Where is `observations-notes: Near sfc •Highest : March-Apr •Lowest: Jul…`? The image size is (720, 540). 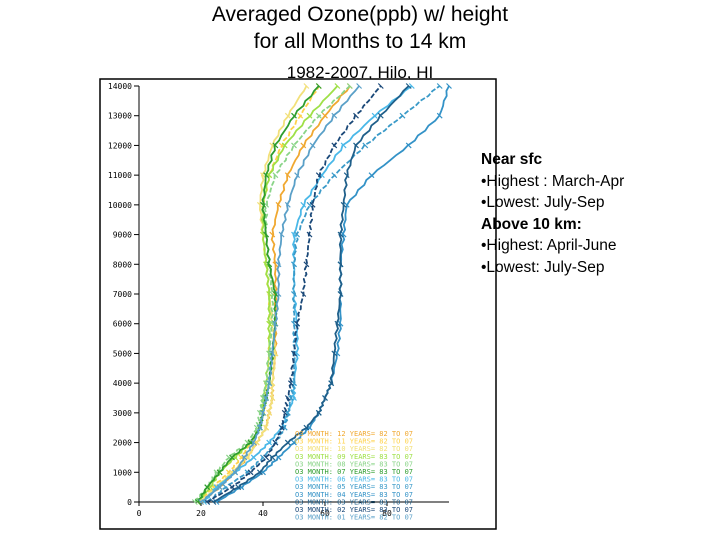 observations-notes: Near sfc •Highest : March-Apr •Lowest: Jul… is located at coordinates (552, 214).